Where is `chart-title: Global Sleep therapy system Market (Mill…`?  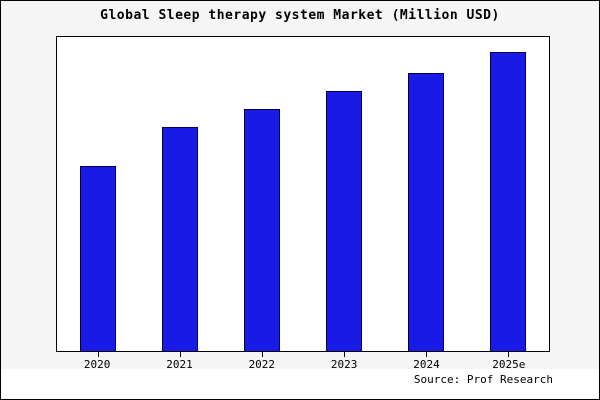
chart-title: Global Sleep therapy system Market (Mill… is located at coordinates (300, 15).